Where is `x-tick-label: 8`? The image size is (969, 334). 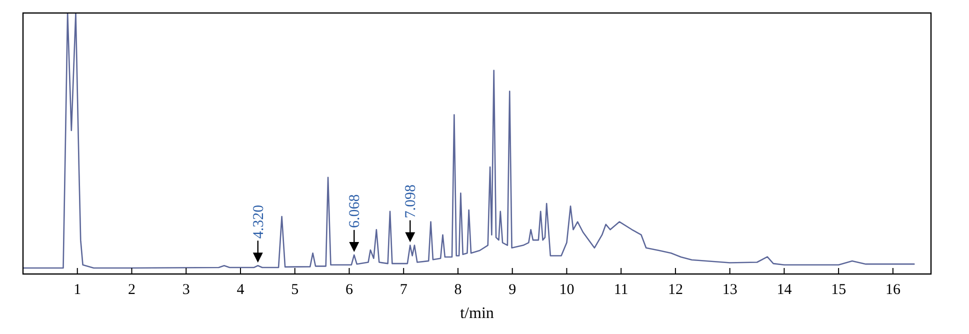
x-tick-label: 8 is located at coordinates (458, 290).